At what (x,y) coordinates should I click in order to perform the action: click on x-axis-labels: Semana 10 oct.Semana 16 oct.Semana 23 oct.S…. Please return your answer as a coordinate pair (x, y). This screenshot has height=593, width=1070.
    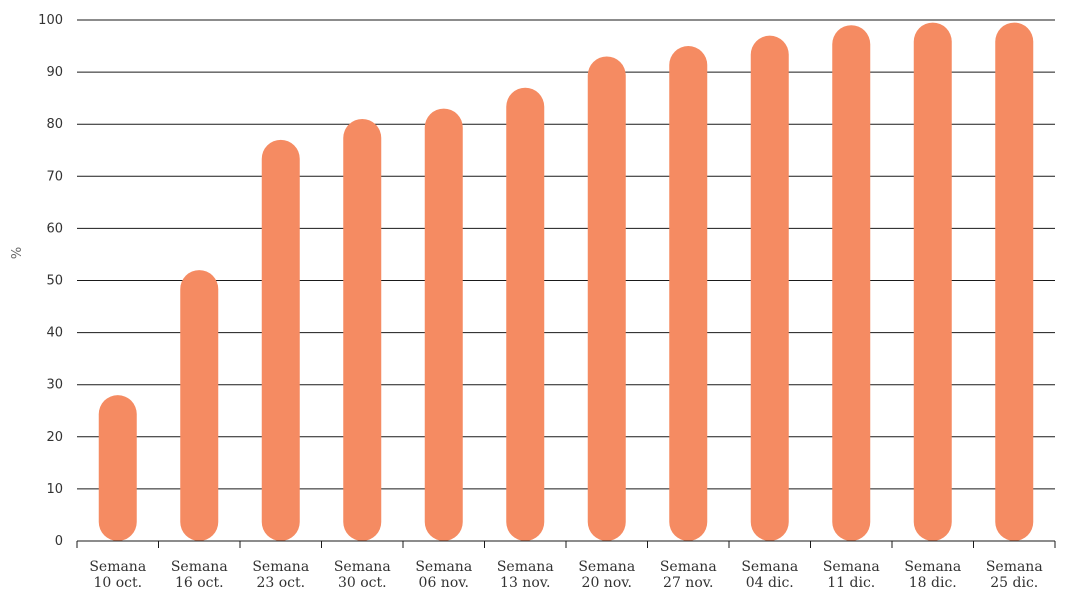
    Looking at the image, I should click on (565, 575).